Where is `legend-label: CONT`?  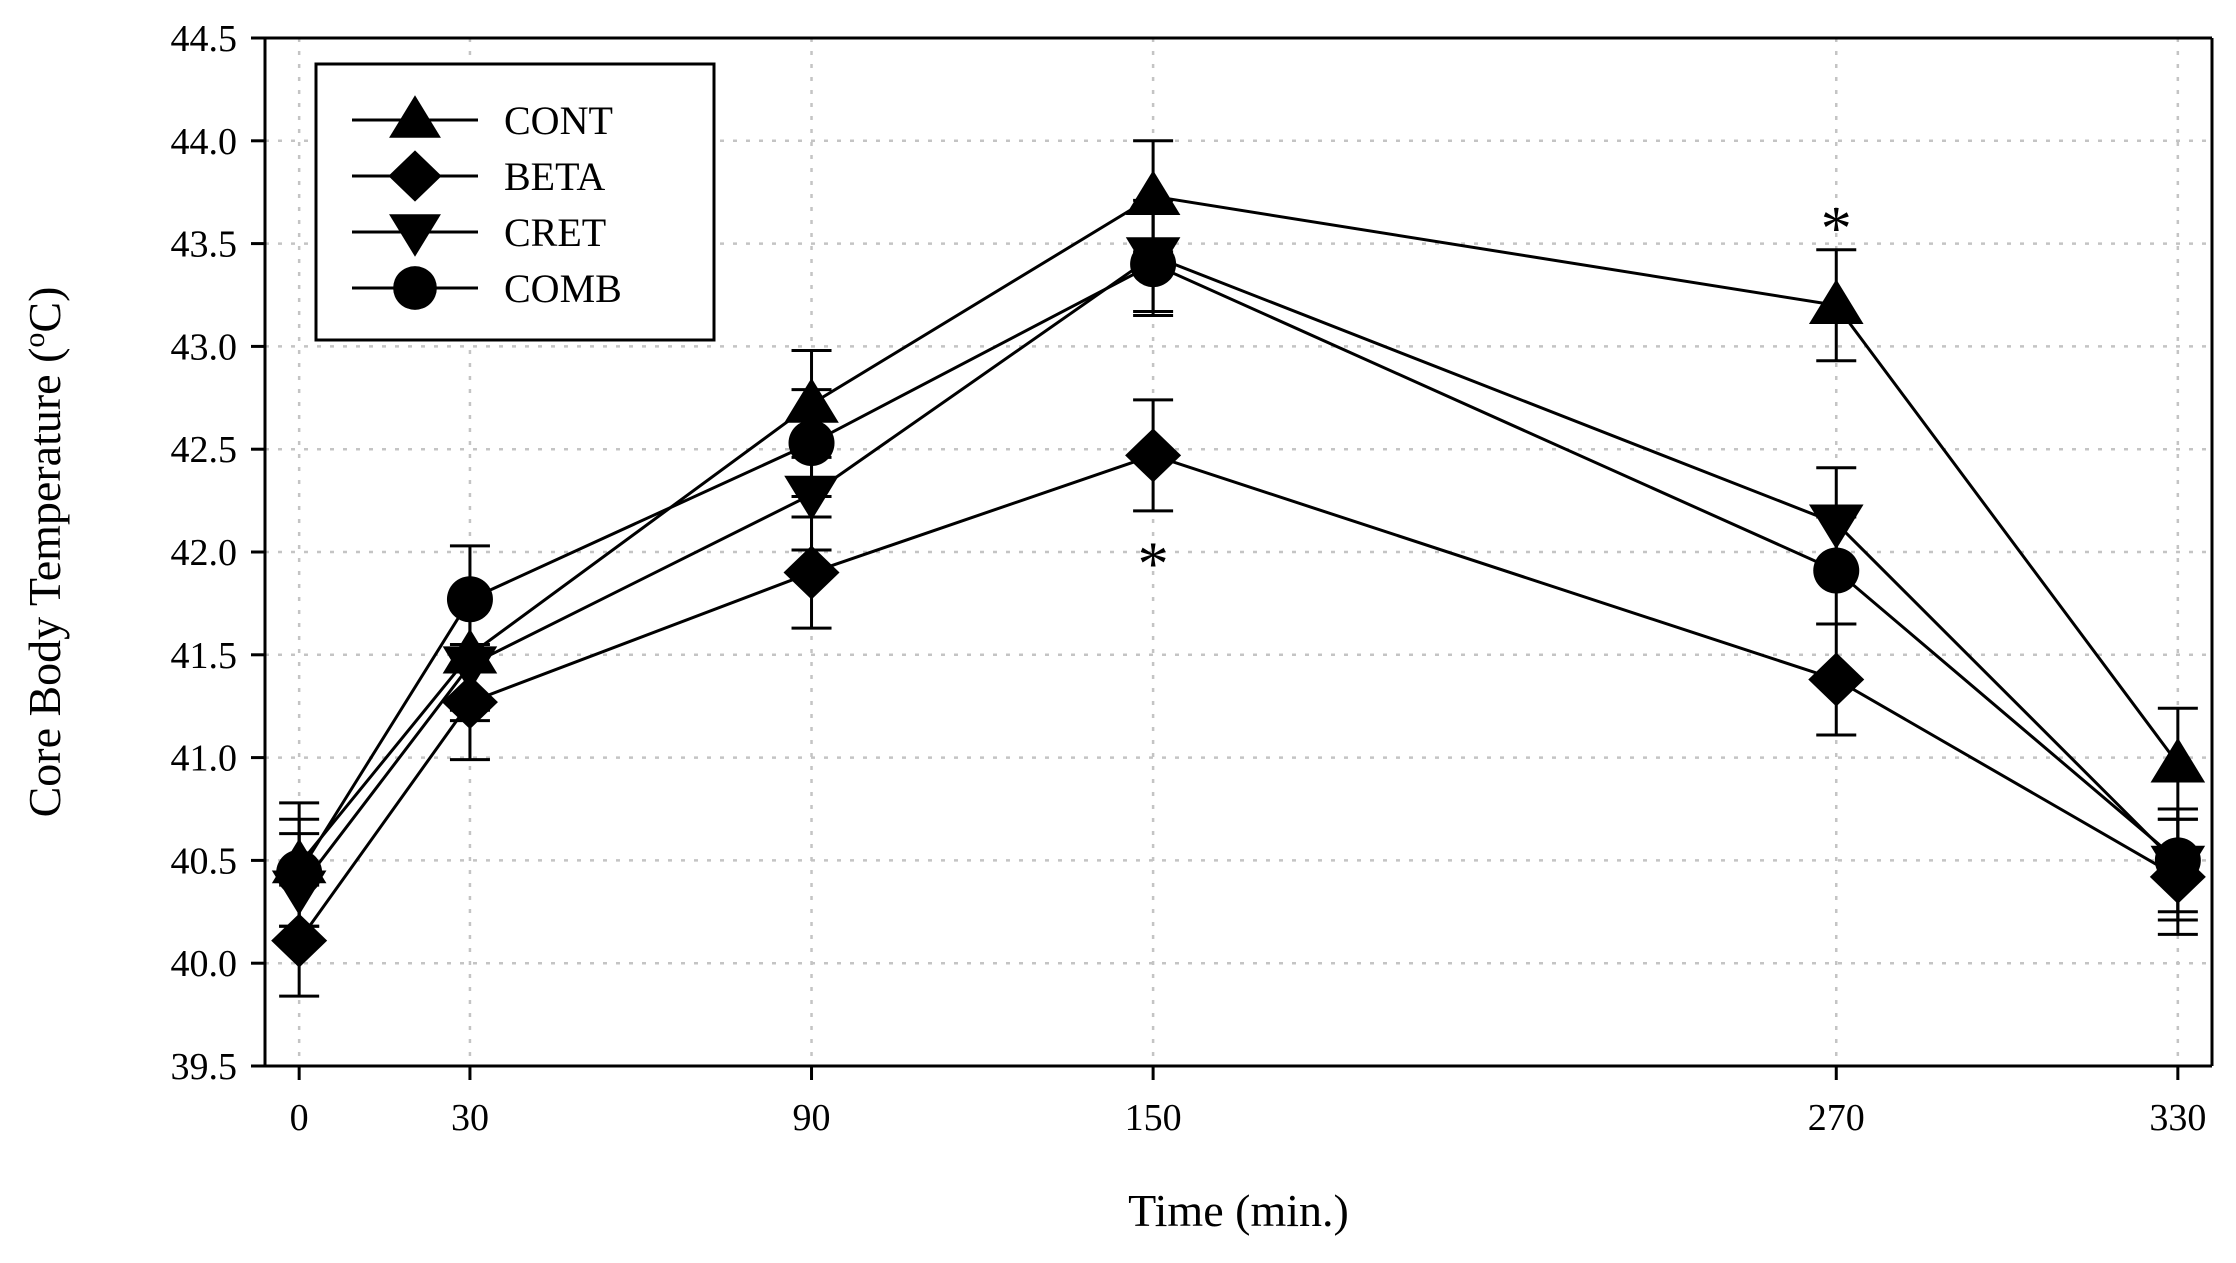
legend-label: CONT is located at coordinates (558, 120).